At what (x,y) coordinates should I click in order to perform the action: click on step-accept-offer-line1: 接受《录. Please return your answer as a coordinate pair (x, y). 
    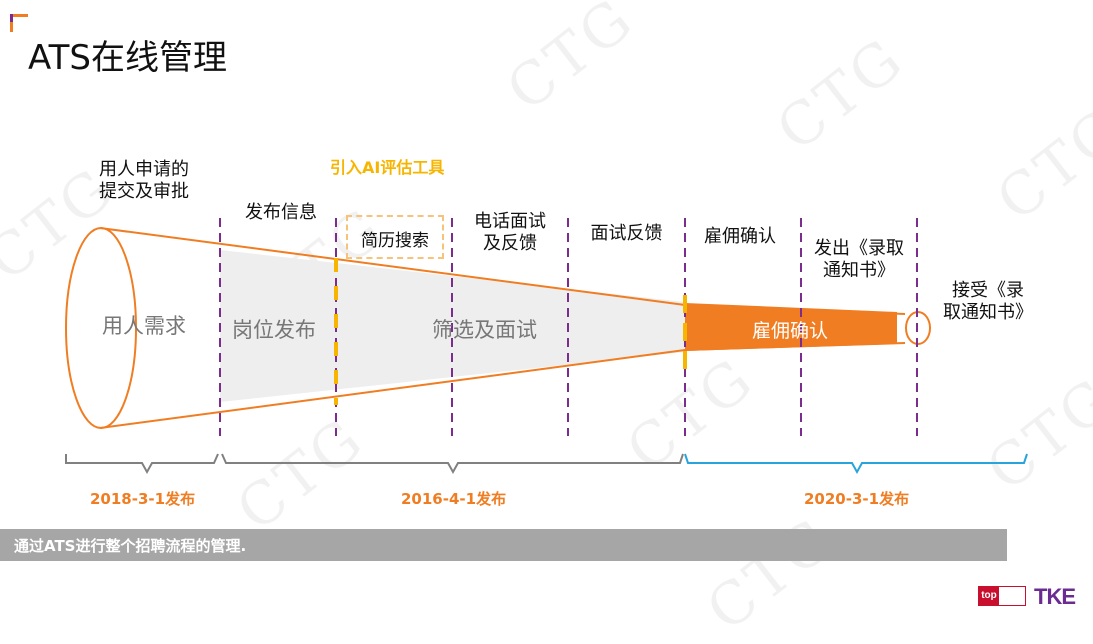
    Looking at the image, I should click on (988, 290).